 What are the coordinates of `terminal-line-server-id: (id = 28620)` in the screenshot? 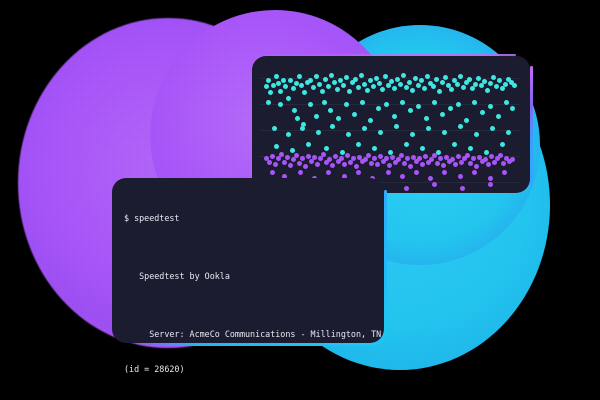 It's located at (154, 368).